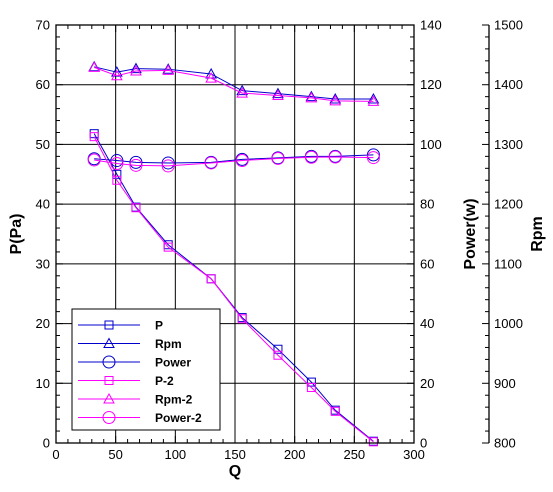  What do you see at coordinates (130, 344) in the screenshot?
I see `legend-item: Rpm` at bounding box center [130, 344].